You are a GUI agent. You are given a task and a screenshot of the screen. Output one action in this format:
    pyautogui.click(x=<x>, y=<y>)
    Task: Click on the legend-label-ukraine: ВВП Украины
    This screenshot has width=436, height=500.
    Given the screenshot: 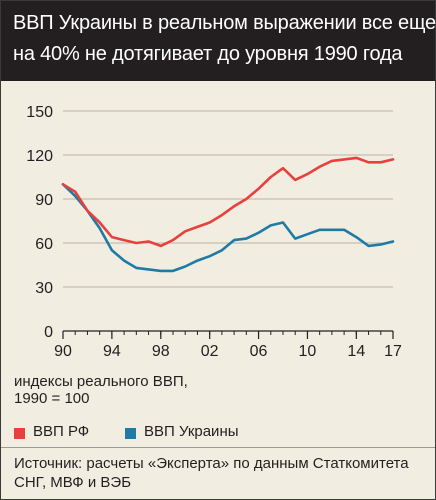 What is the action you would take?
    pyautogui.click(x=191, y=431)
    